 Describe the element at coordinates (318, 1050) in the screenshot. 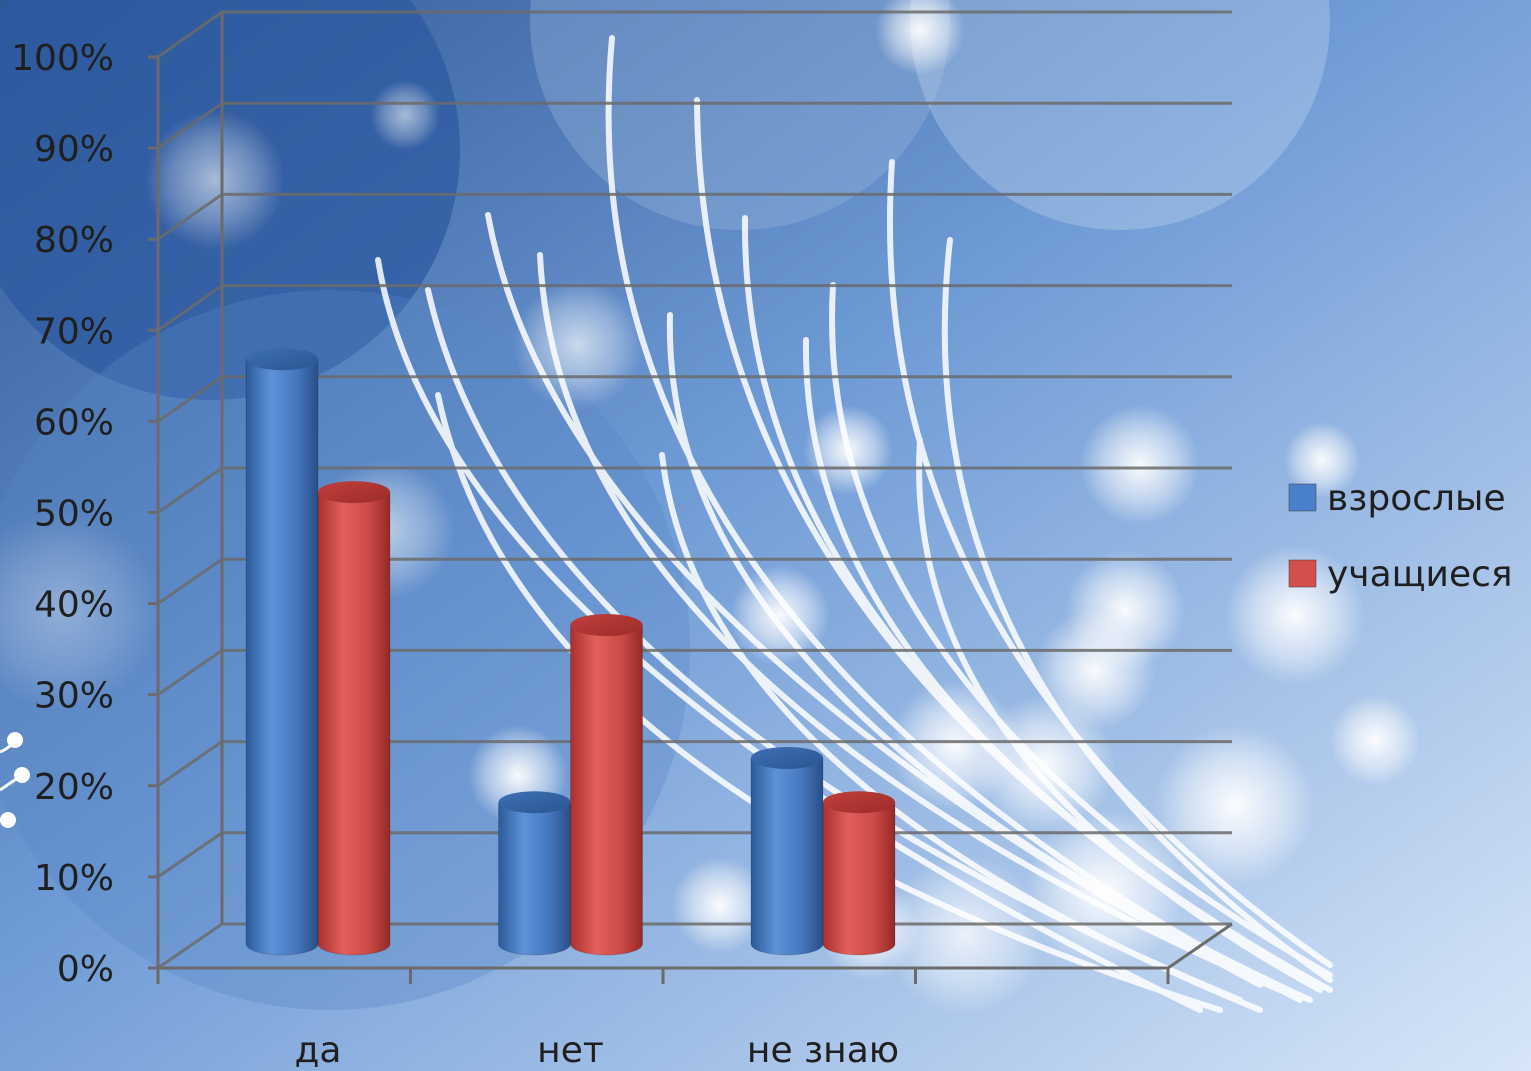

I see `x-category-label: да` at that location.